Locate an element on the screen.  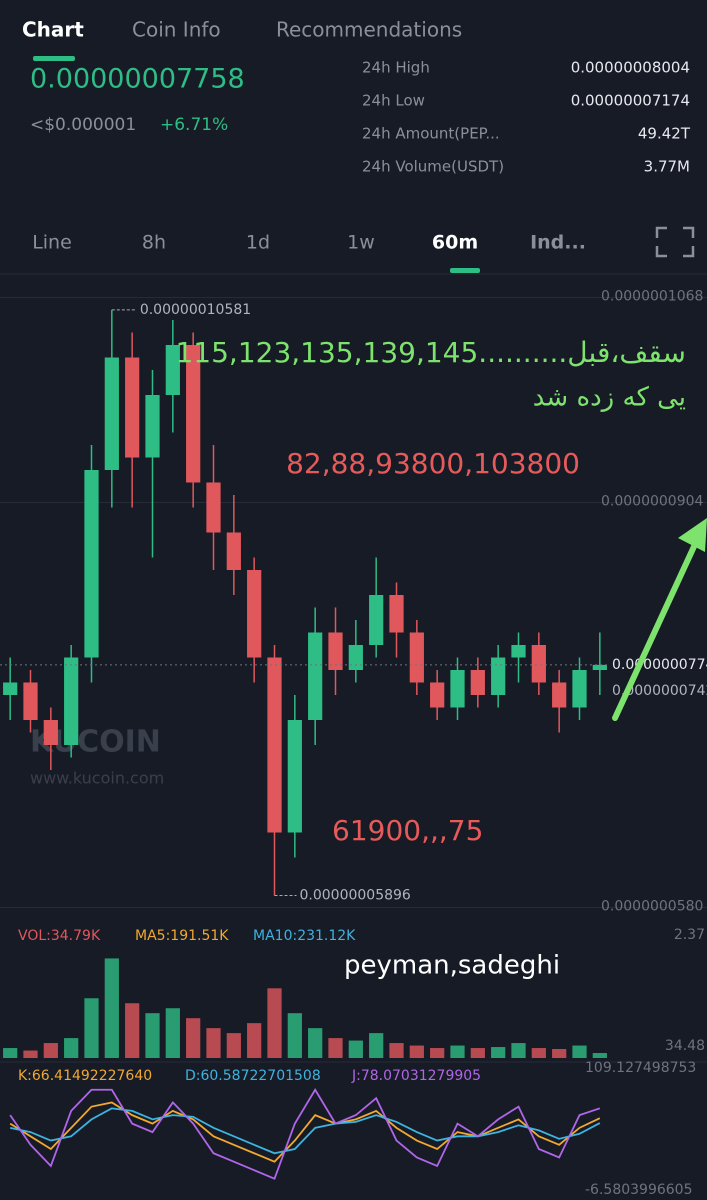
y-tick-label: 0.0000001068 is located at coordinates (652, 297).